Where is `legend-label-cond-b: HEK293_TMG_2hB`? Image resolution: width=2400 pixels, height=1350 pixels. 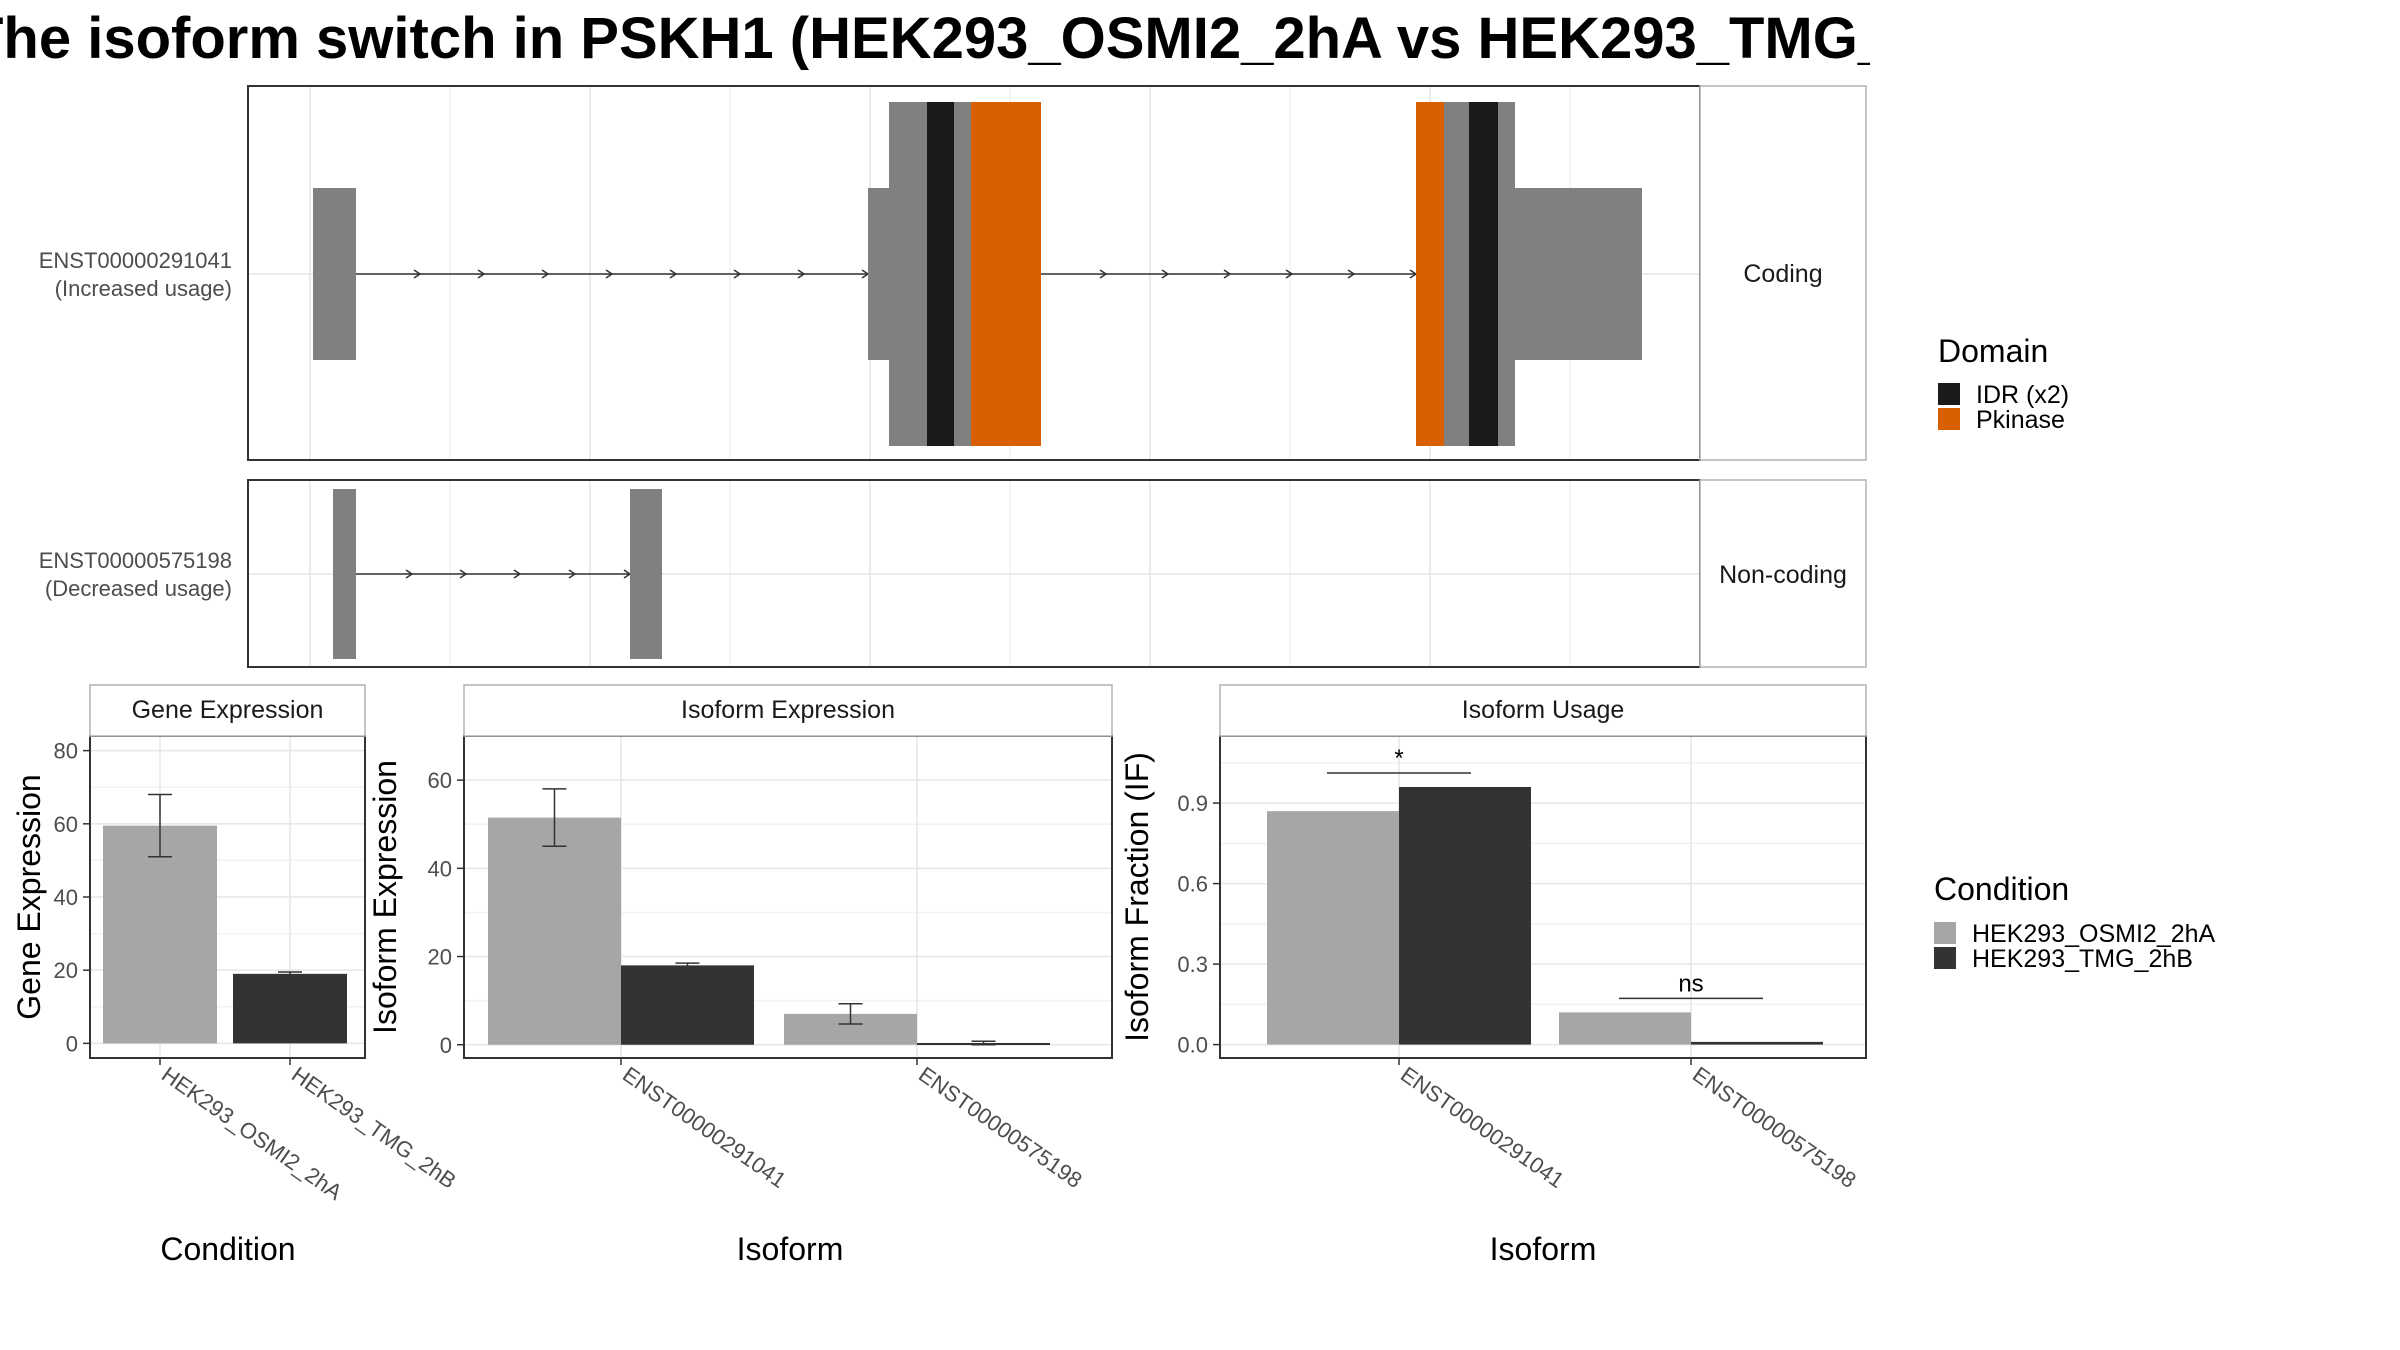 legend-label-cond-b: HEK293_TMG_2hB is located at coordinates (2082, 959).